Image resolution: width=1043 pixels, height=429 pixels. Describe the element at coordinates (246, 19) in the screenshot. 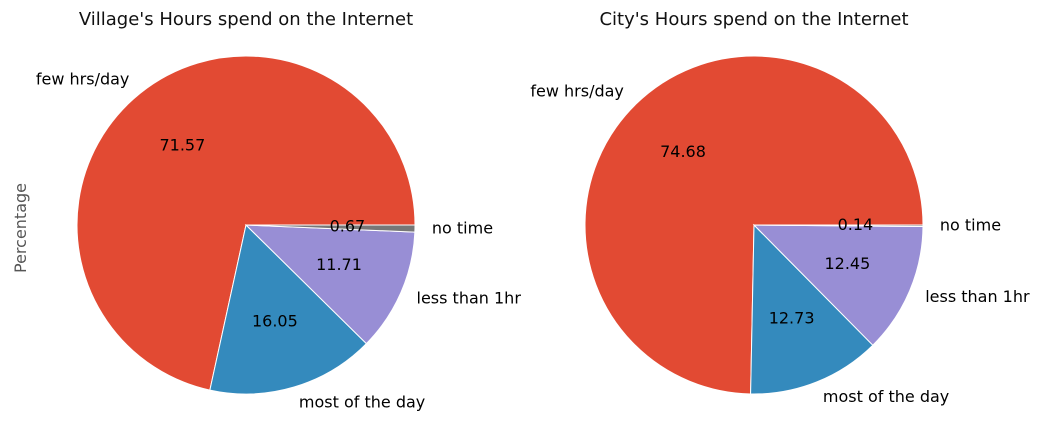

I see `village-chart-title: Village's Hours spend on the Internet` at that location.